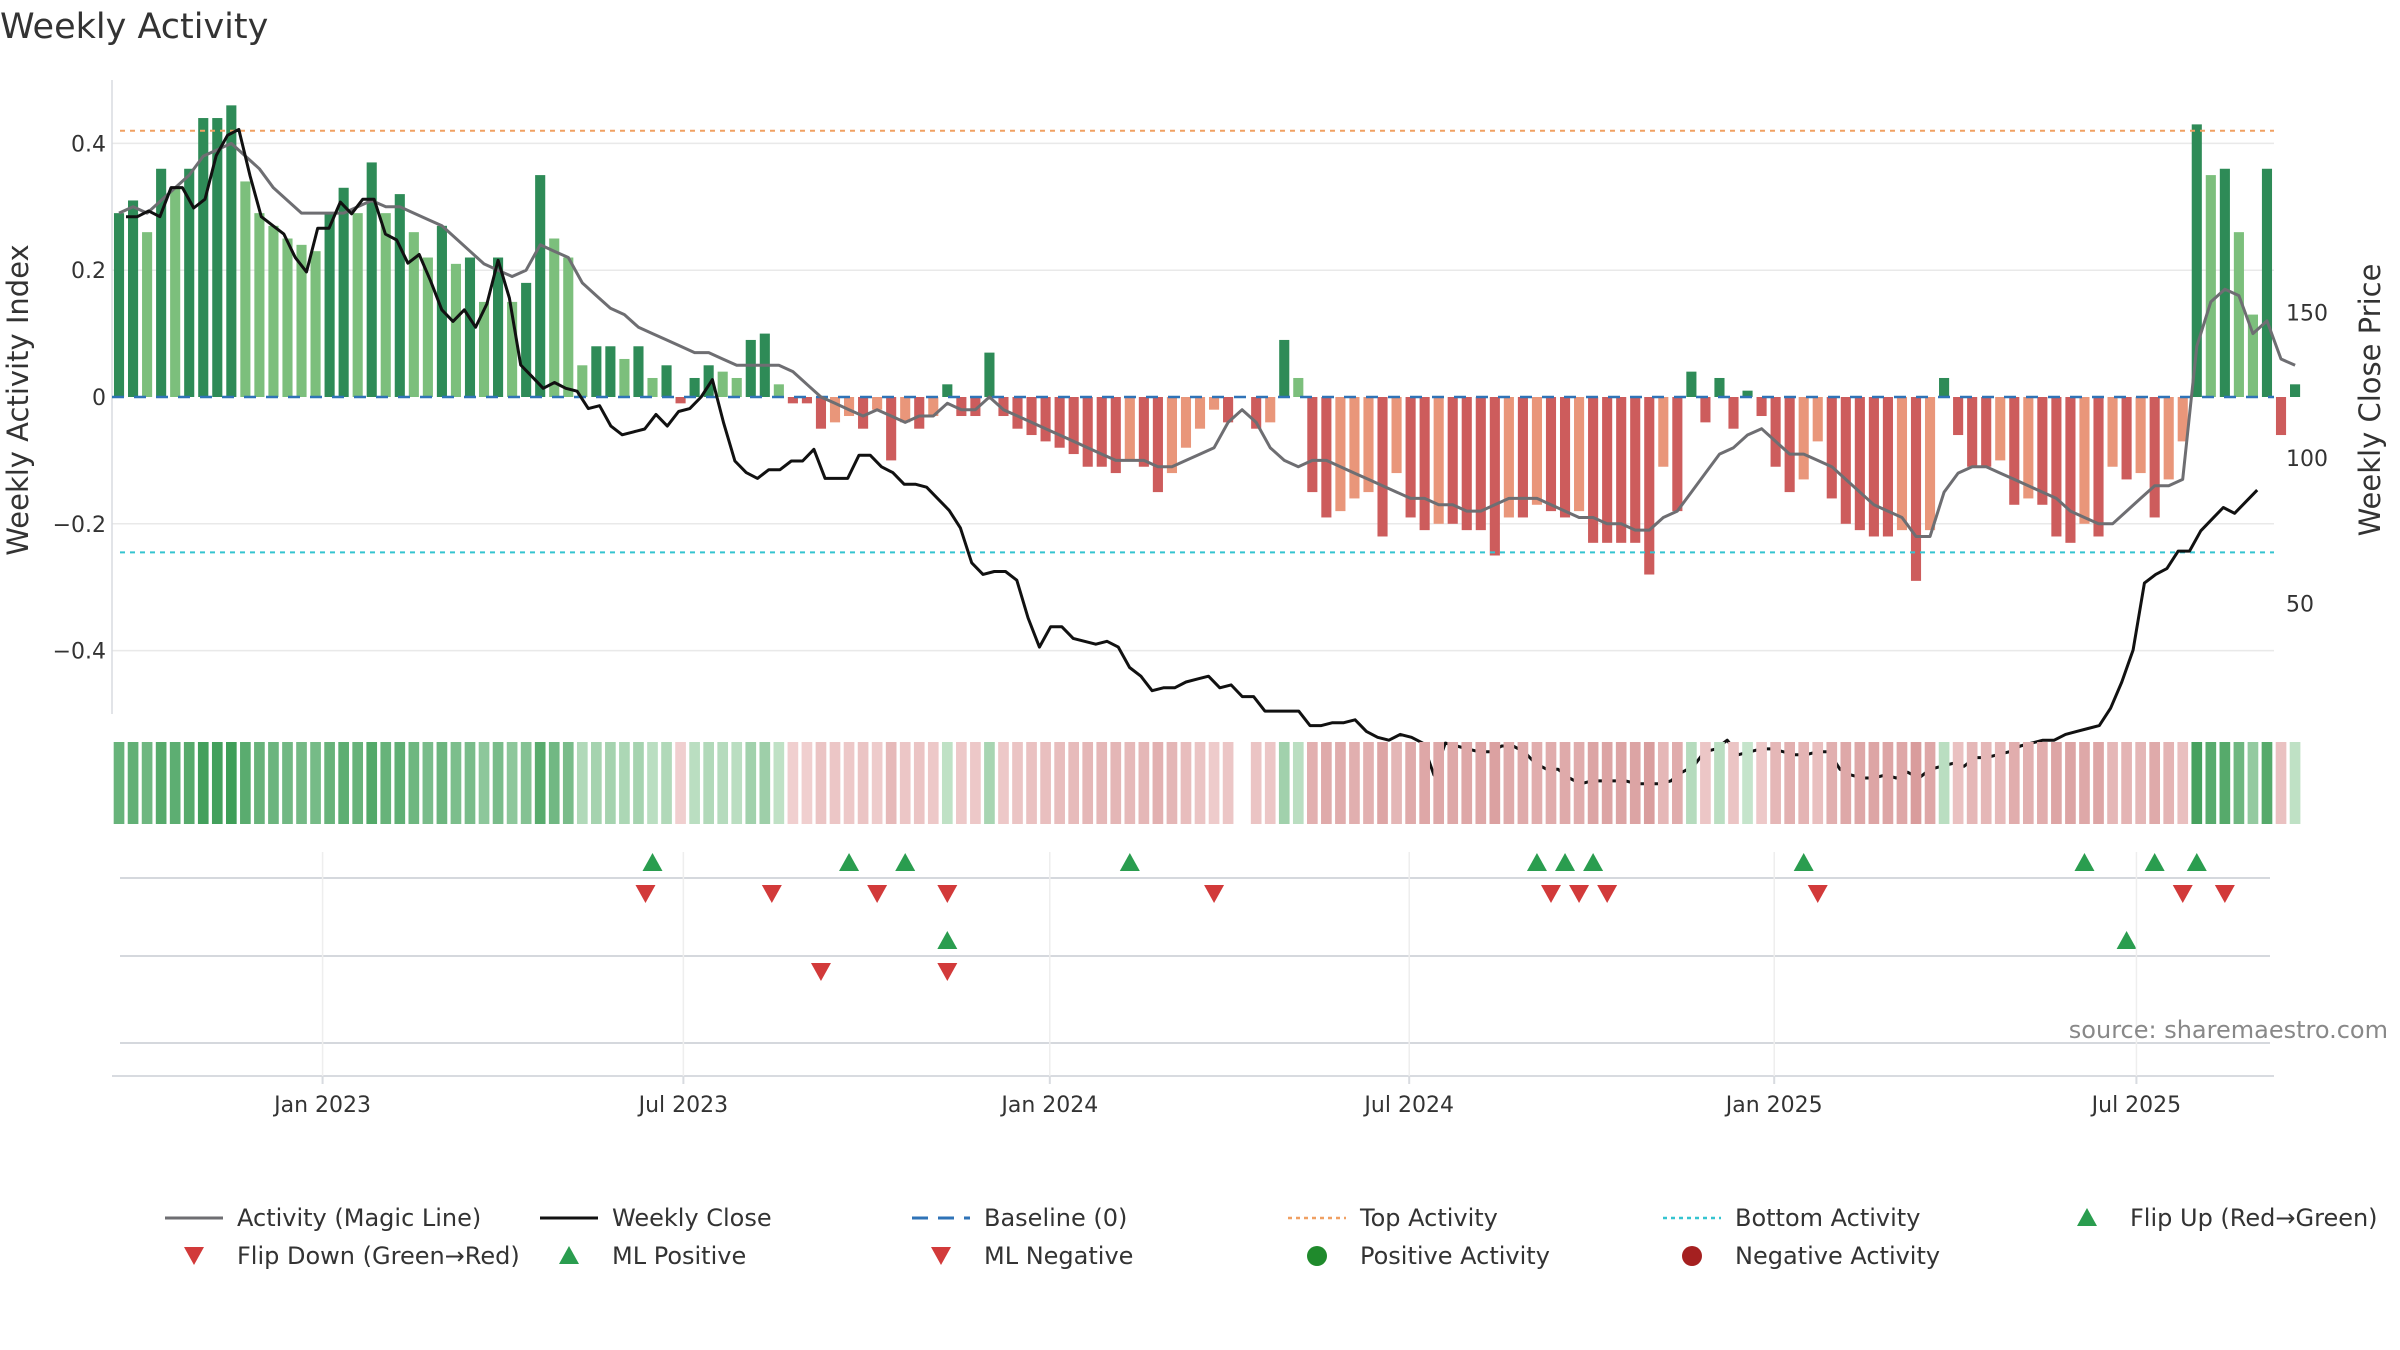 This screenshot has width=2400, height=1350. I want to click on legend-label: Negative Activity, so click(1837, 1256).